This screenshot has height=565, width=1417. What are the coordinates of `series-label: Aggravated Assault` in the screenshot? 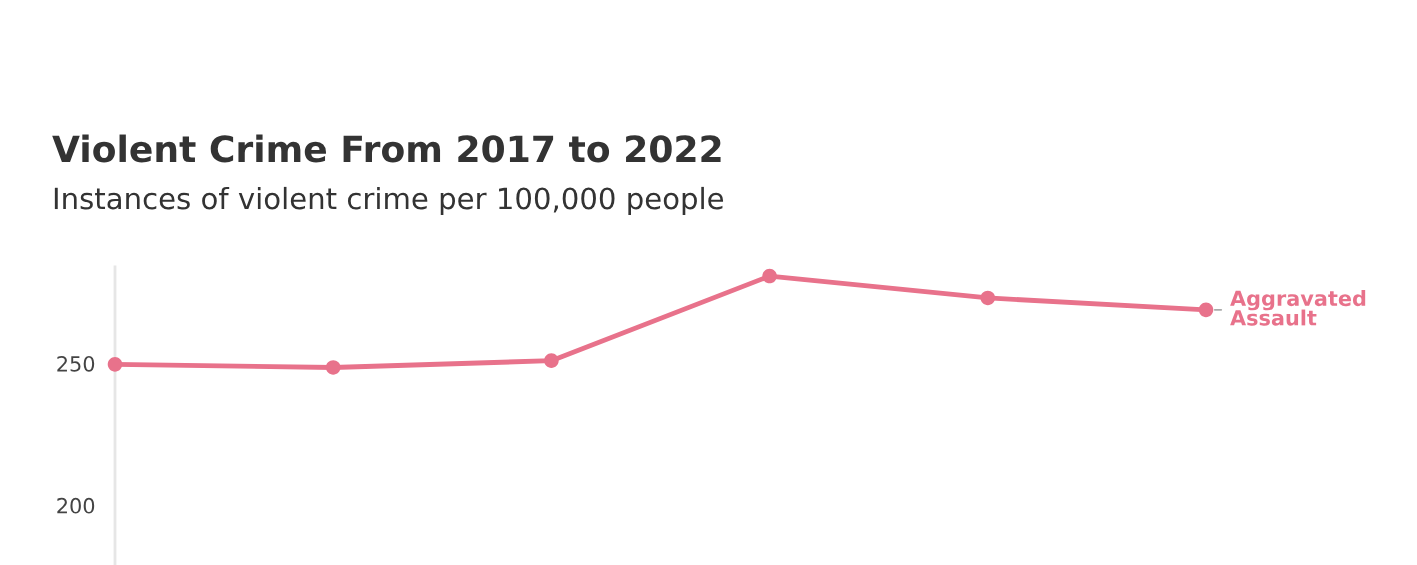 It's located at (1298, 308).